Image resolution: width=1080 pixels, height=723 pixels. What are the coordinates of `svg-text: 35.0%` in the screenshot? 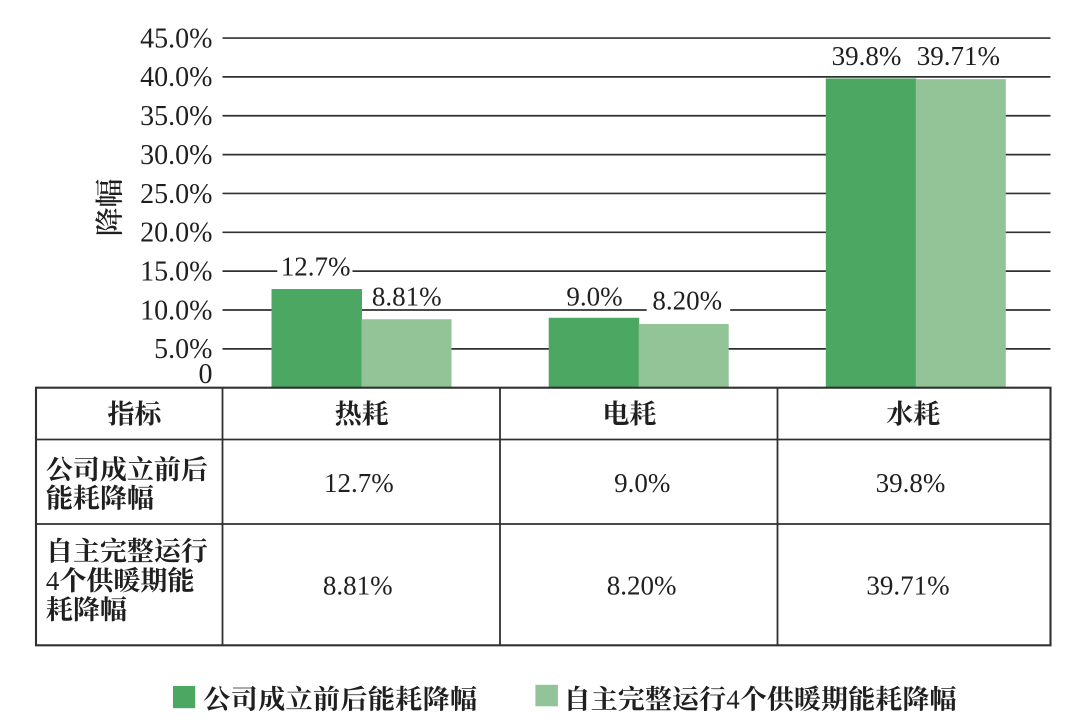 It's located at (176, 116).